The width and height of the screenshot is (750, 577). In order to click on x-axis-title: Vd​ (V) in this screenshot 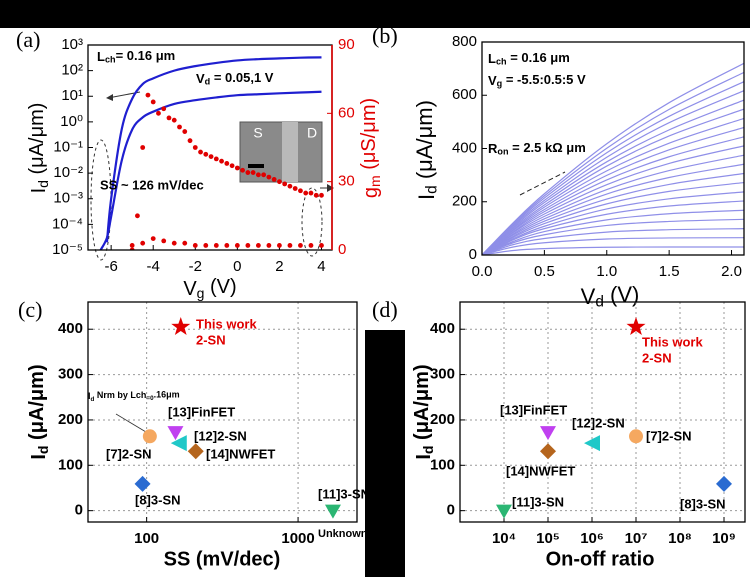, I will do `click(610, 296)`.